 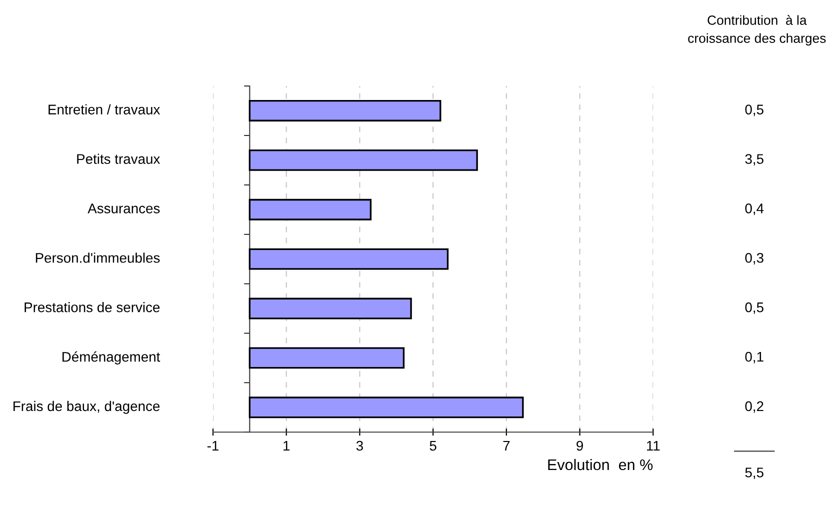 What do you see at coordinates (118, 159) in the screenshot?
I see `y-tick-label: Petits travaux` at bounding box center [118, 159].